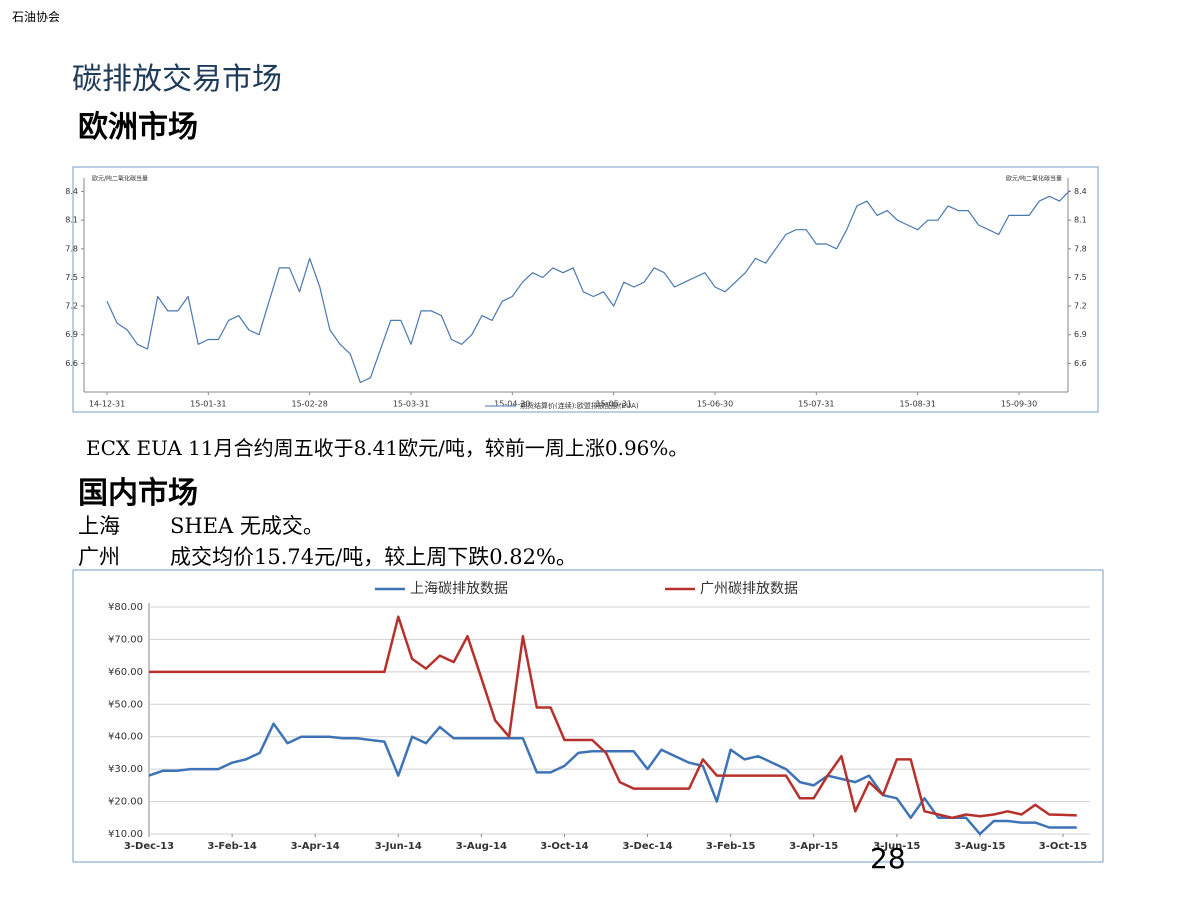 This screenshot has height=900, width=1200. I want to click on y2-tick-label: 7.8, so click(1080, 248).